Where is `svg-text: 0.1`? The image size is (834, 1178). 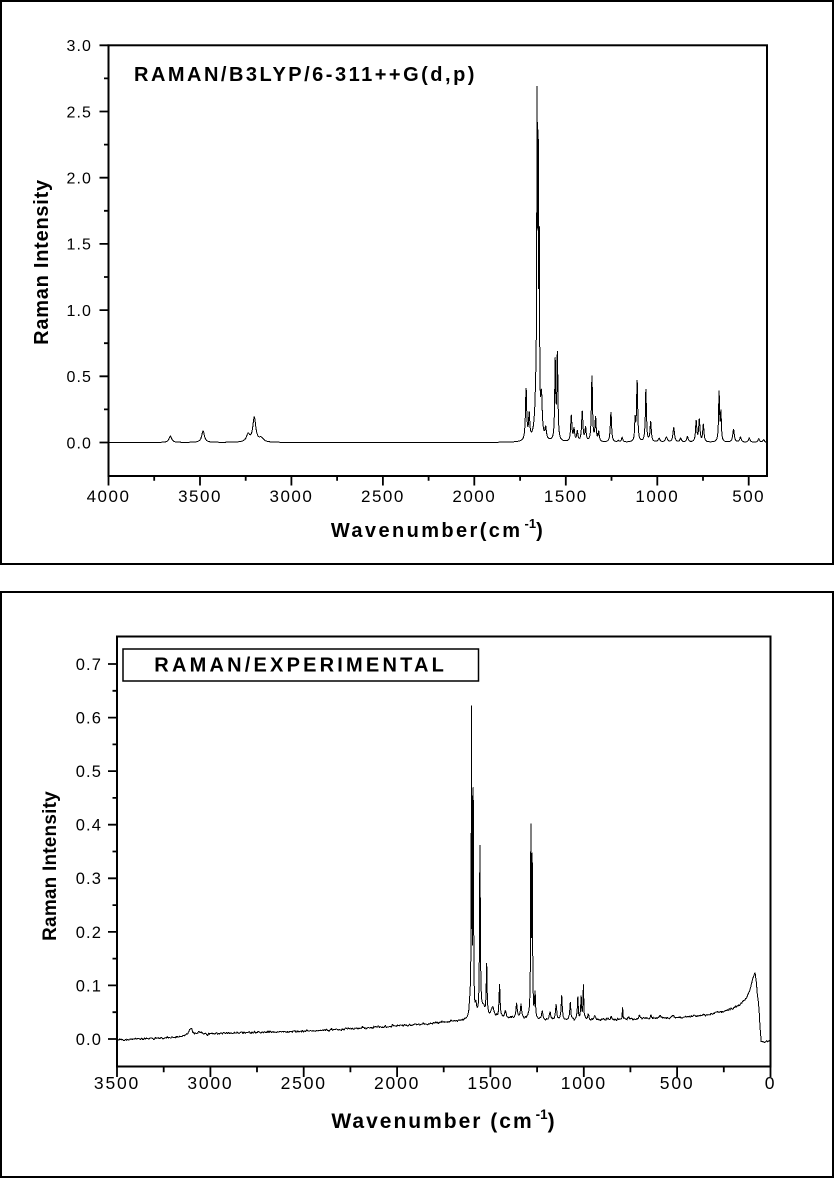 svg-text: 0.1 is located at coordinates (89, 986).